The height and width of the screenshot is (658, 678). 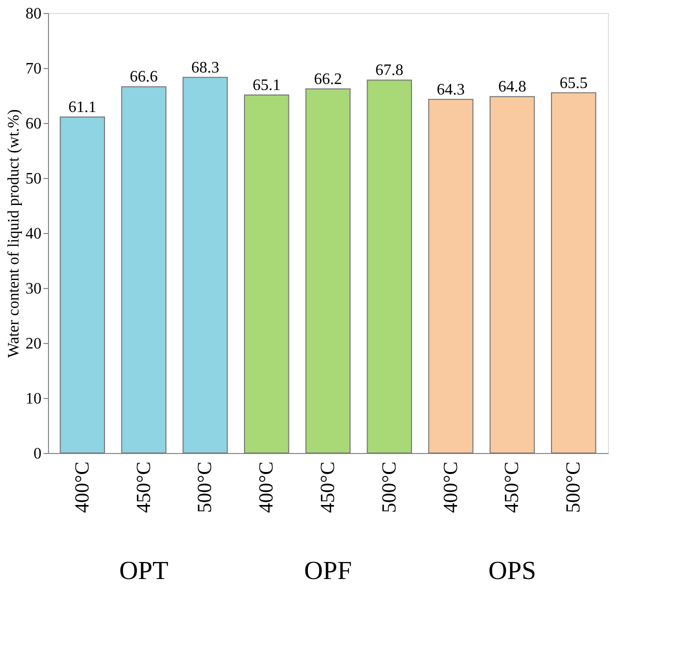 I want to click on y-tick-label: 0, so click(x=38, y=454).